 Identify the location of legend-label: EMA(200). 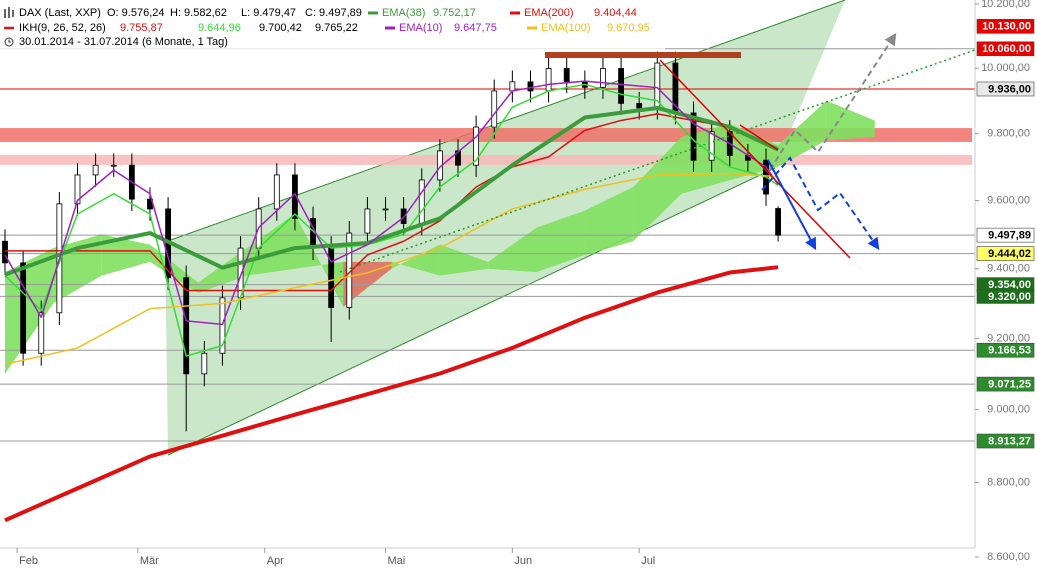
(549, 13).